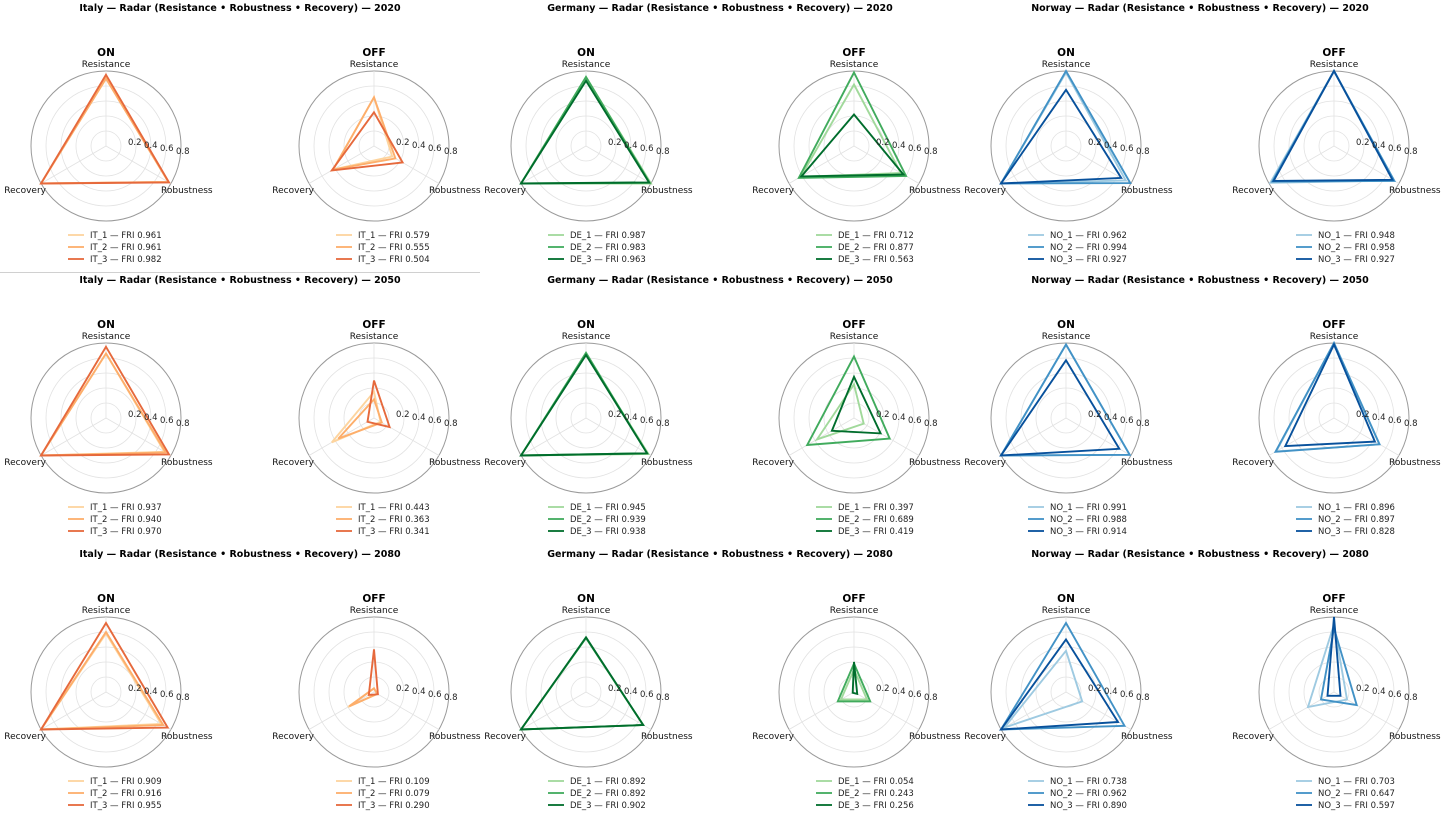  Describe the element at coordinates (1356, 236) in the screenshot. I see `legend-entry: NO_1 — FRI 0.948` at that location.